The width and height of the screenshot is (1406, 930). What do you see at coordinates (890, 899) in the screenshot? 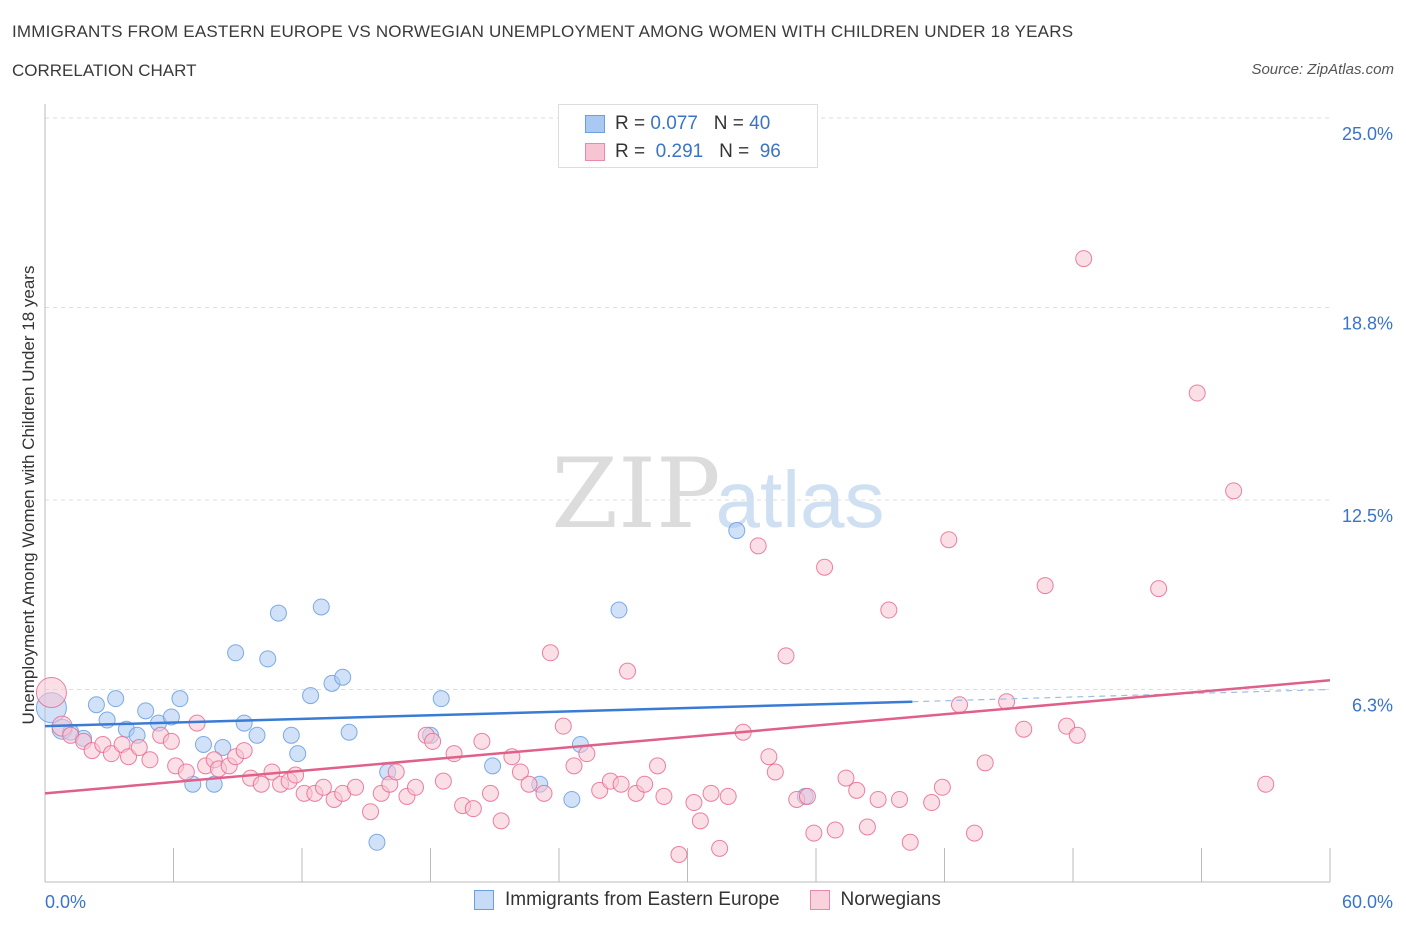
I see `legend-label-norwegians: Norwegians` at bounding box center [890, 899].